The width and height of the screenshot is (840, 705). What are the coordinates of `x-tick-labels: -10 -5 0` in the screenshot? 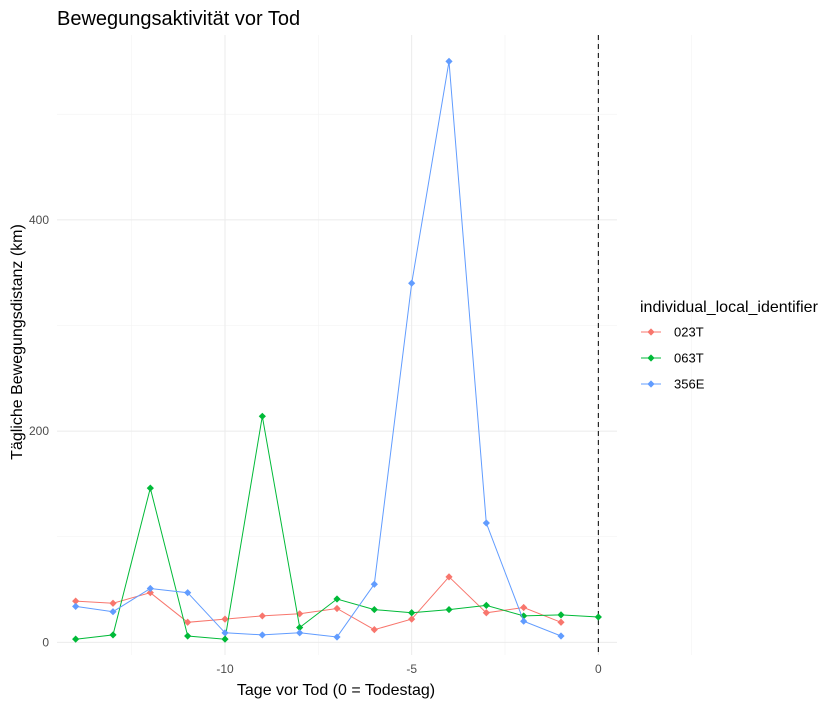 It's located at (409, 669).